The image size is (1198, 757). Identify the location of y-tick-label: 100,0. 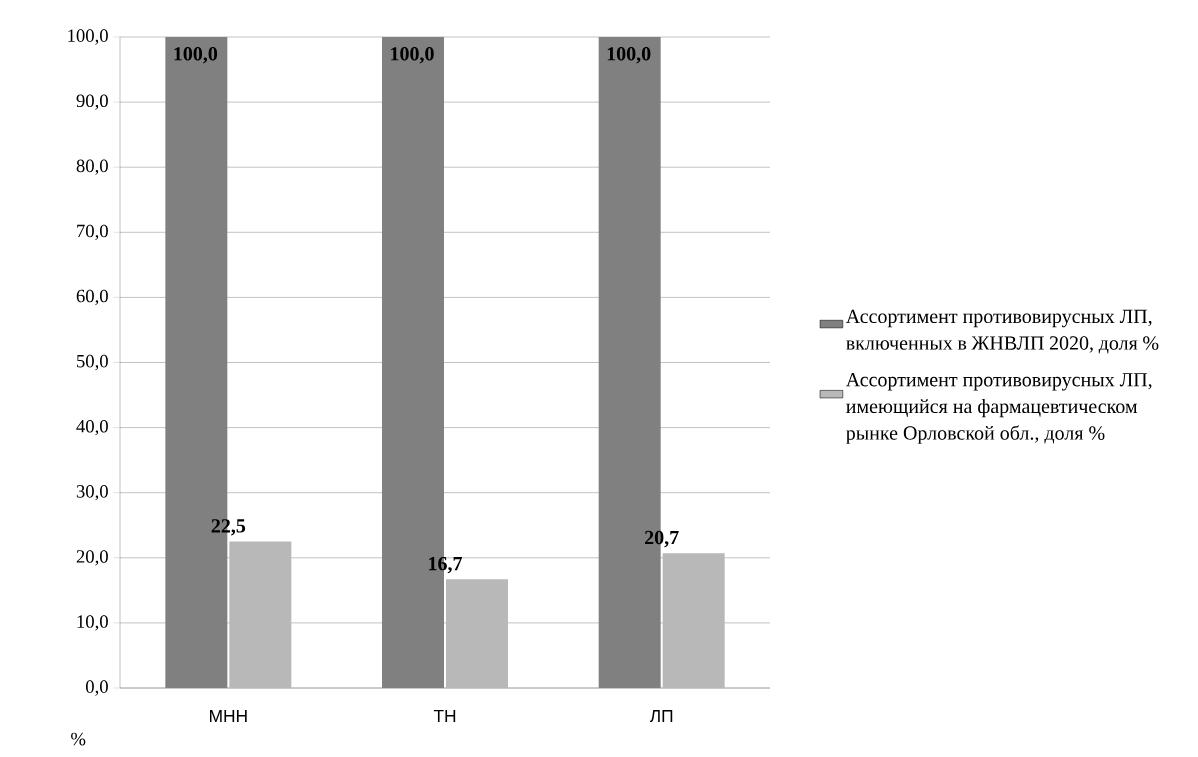
(88, 37).